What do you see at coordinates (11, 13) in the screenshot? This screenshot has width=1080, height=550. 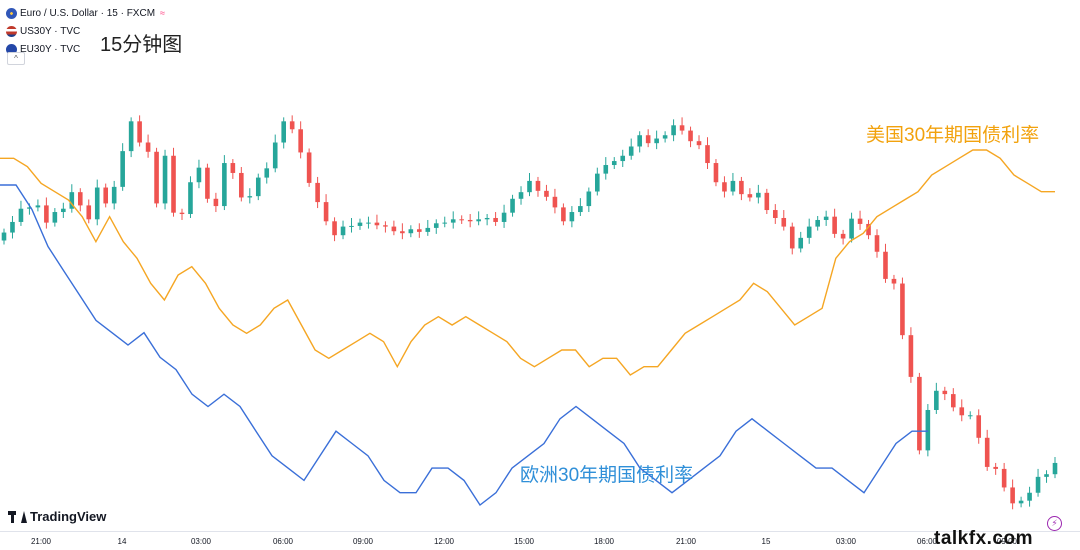 I see `eurusd-flag-icon` at bounding box center [11, 13].